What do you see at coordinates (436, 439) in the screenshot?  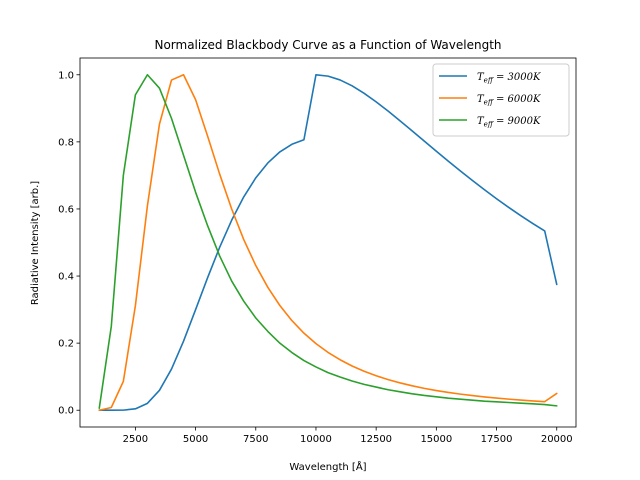 I see `x-tick-label: 15000` at bounding box center [436, 439].